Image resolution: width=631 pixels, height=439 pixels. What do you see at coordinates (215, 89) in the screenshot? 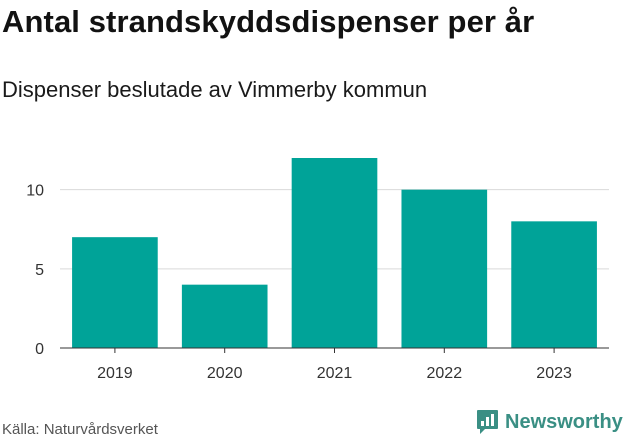
I see `chart-subtitle: Dispenser beslutade av Vimmerby kommun` at bounding box center [215, 89].